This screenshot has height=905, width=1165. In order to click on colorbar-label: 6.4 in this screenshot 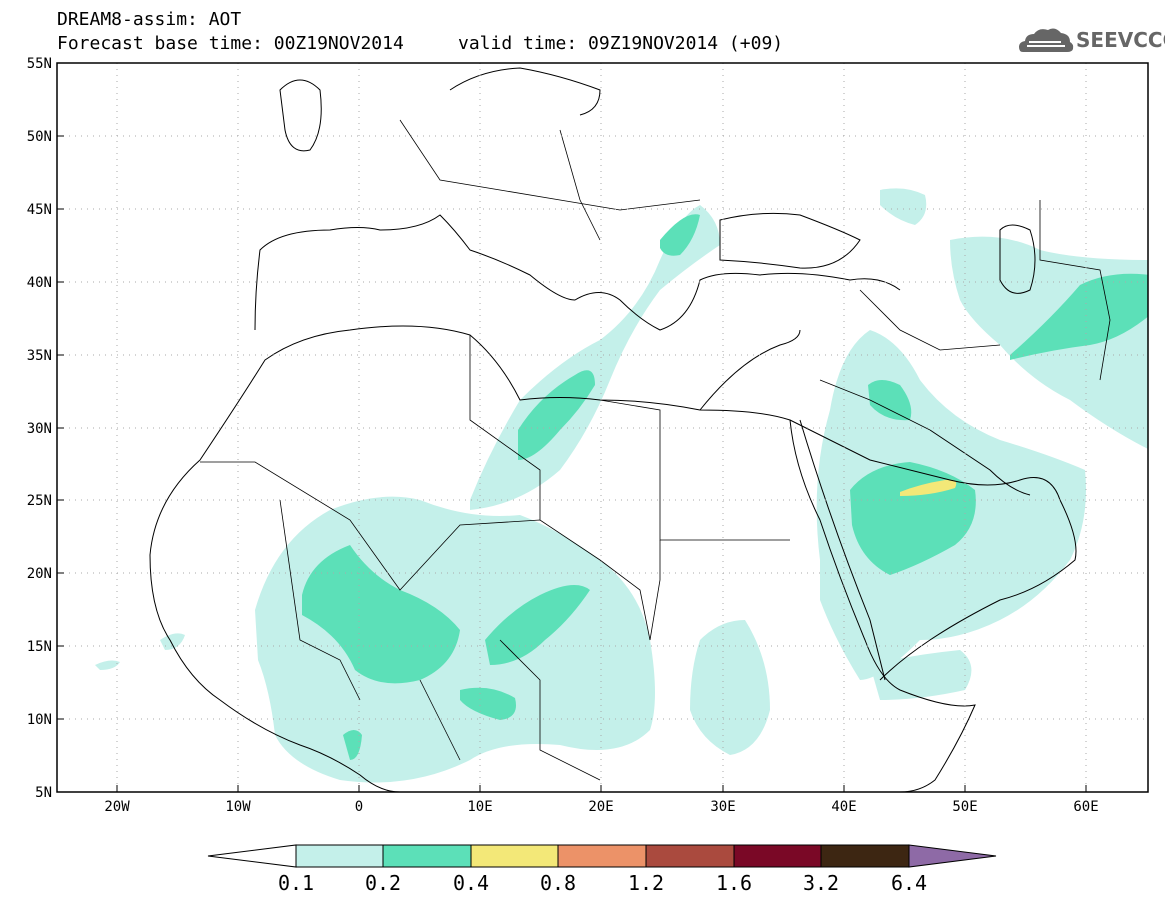, I will do `click(909, 883)`.